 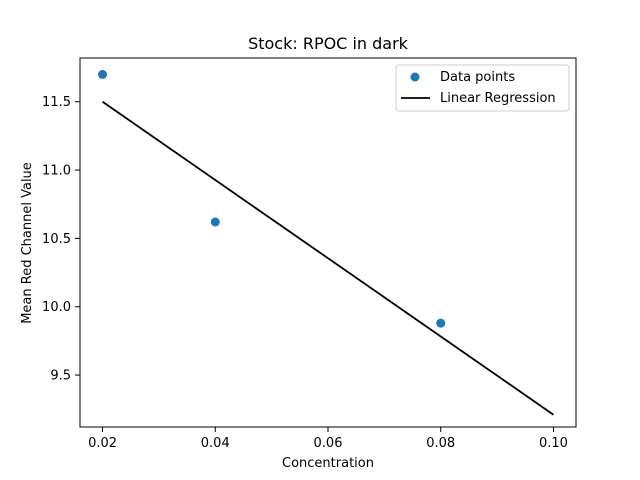 I want to click on x-tick-label: 0.04, so click(x=215, y=443).